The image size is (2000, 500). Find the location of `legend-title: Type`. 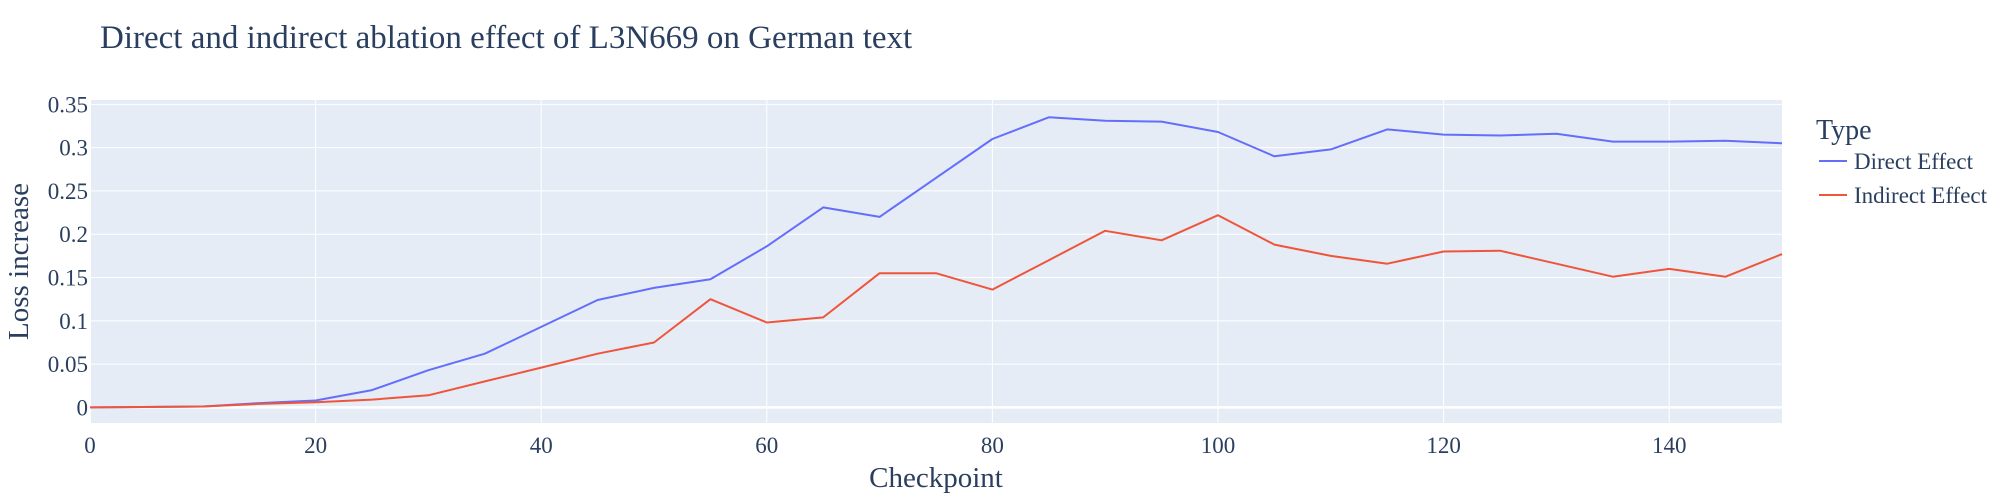

legend-title: Type is located at coordinates (1844, 130).